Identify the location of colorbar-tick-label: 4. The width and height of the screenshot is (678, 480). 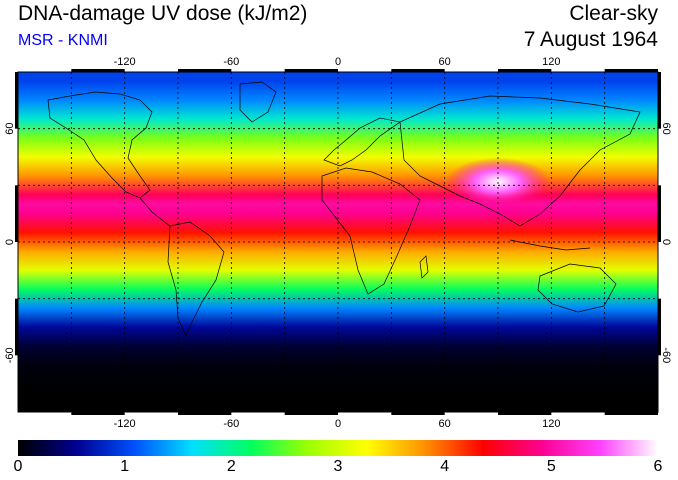
(445, 466).